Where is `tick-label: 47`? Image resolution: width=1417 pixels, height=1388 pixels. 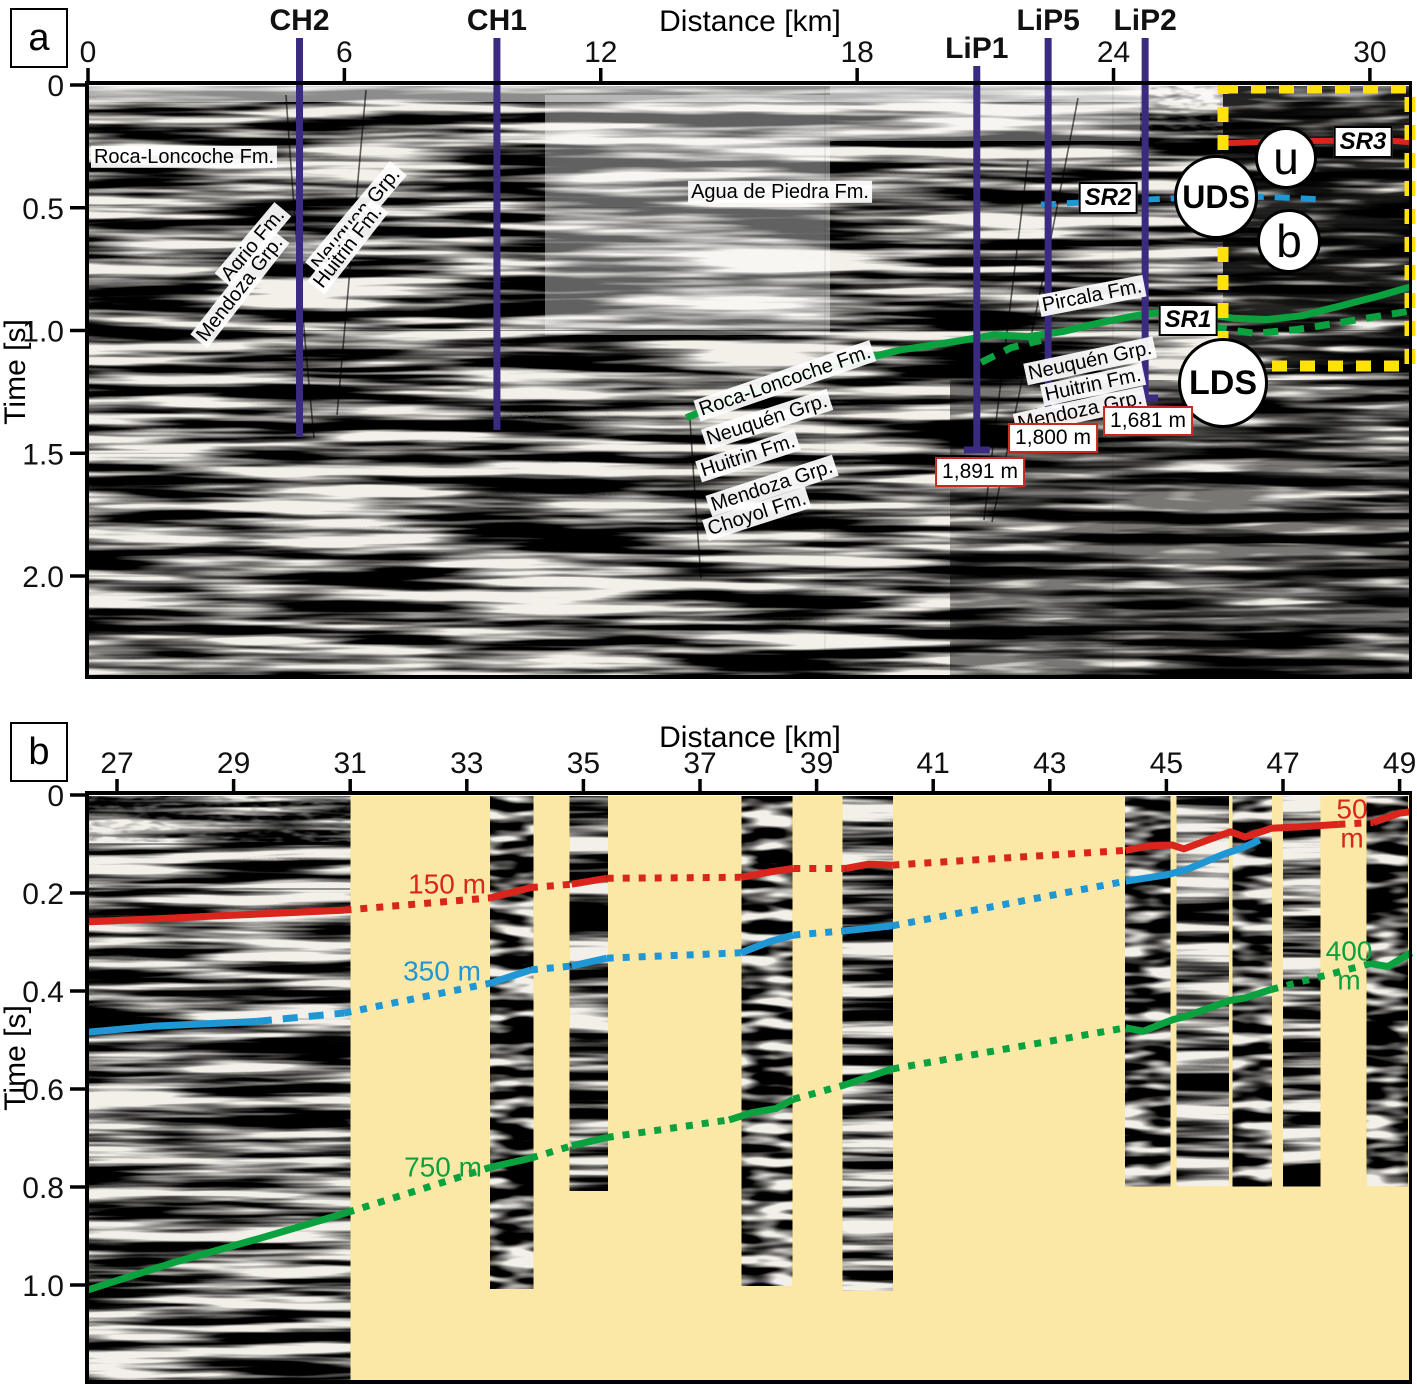 tick-label: 47 is located at coordinates (1282, 763).